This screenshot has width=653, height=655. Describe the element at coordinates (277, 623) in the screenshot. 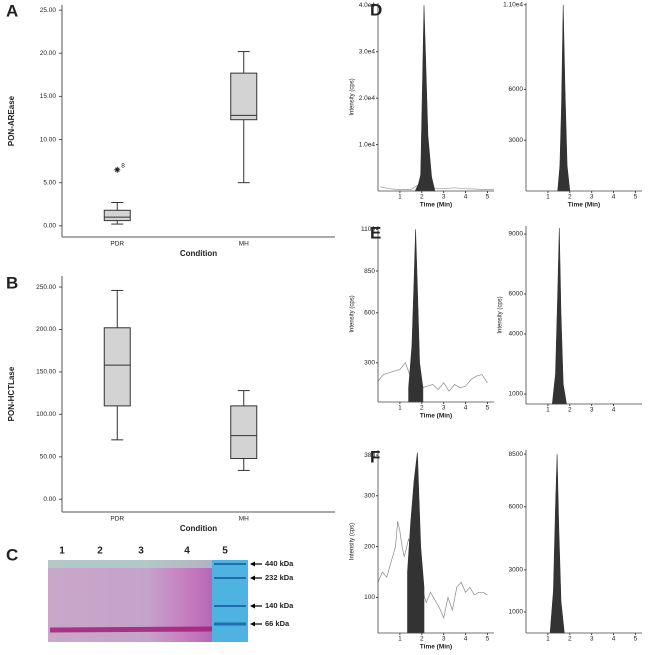

I see `marker-label: 66 kDa` at that location.